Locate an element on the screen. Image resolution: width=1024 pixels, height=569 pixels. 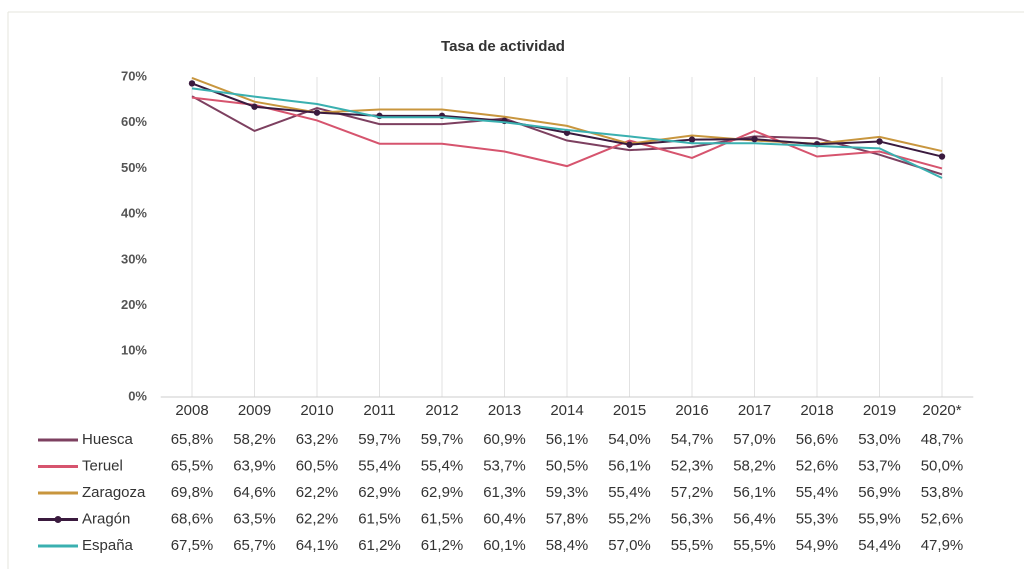
y-tick-label: 60% is located at coordinates (134, 121).